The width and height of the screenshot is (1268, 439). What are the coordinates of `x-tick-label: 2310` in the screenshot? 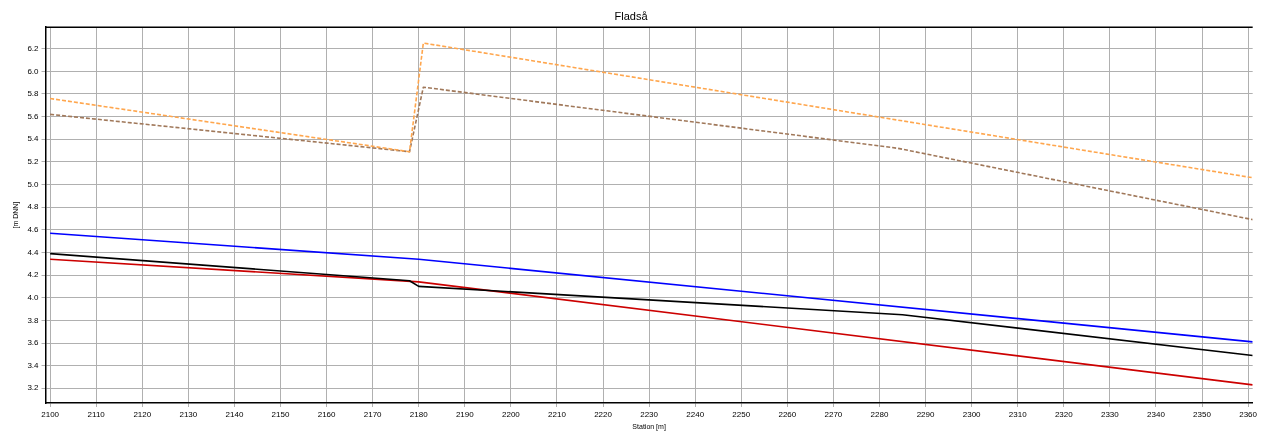 It's located at (1018, 414).